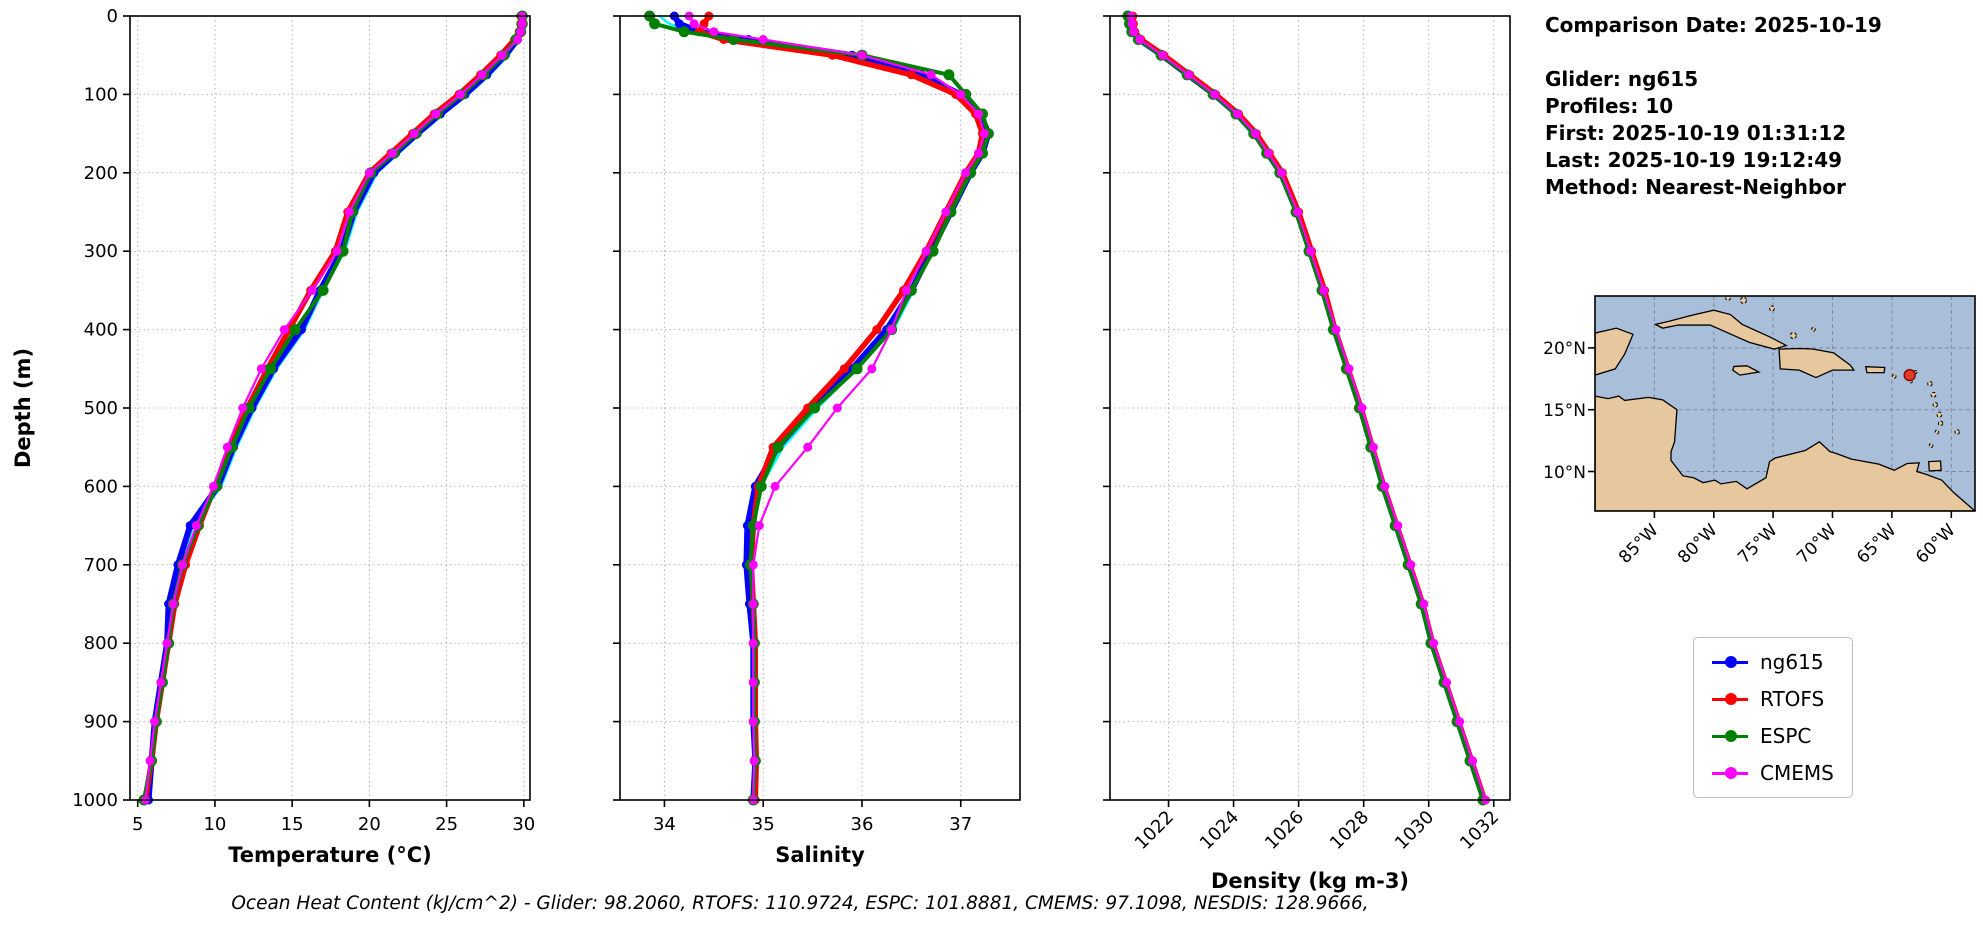  What do you see at coordinates (369, 824) in the screenshot?
I see `svg-text: 20` at bounding box center [369, 824].